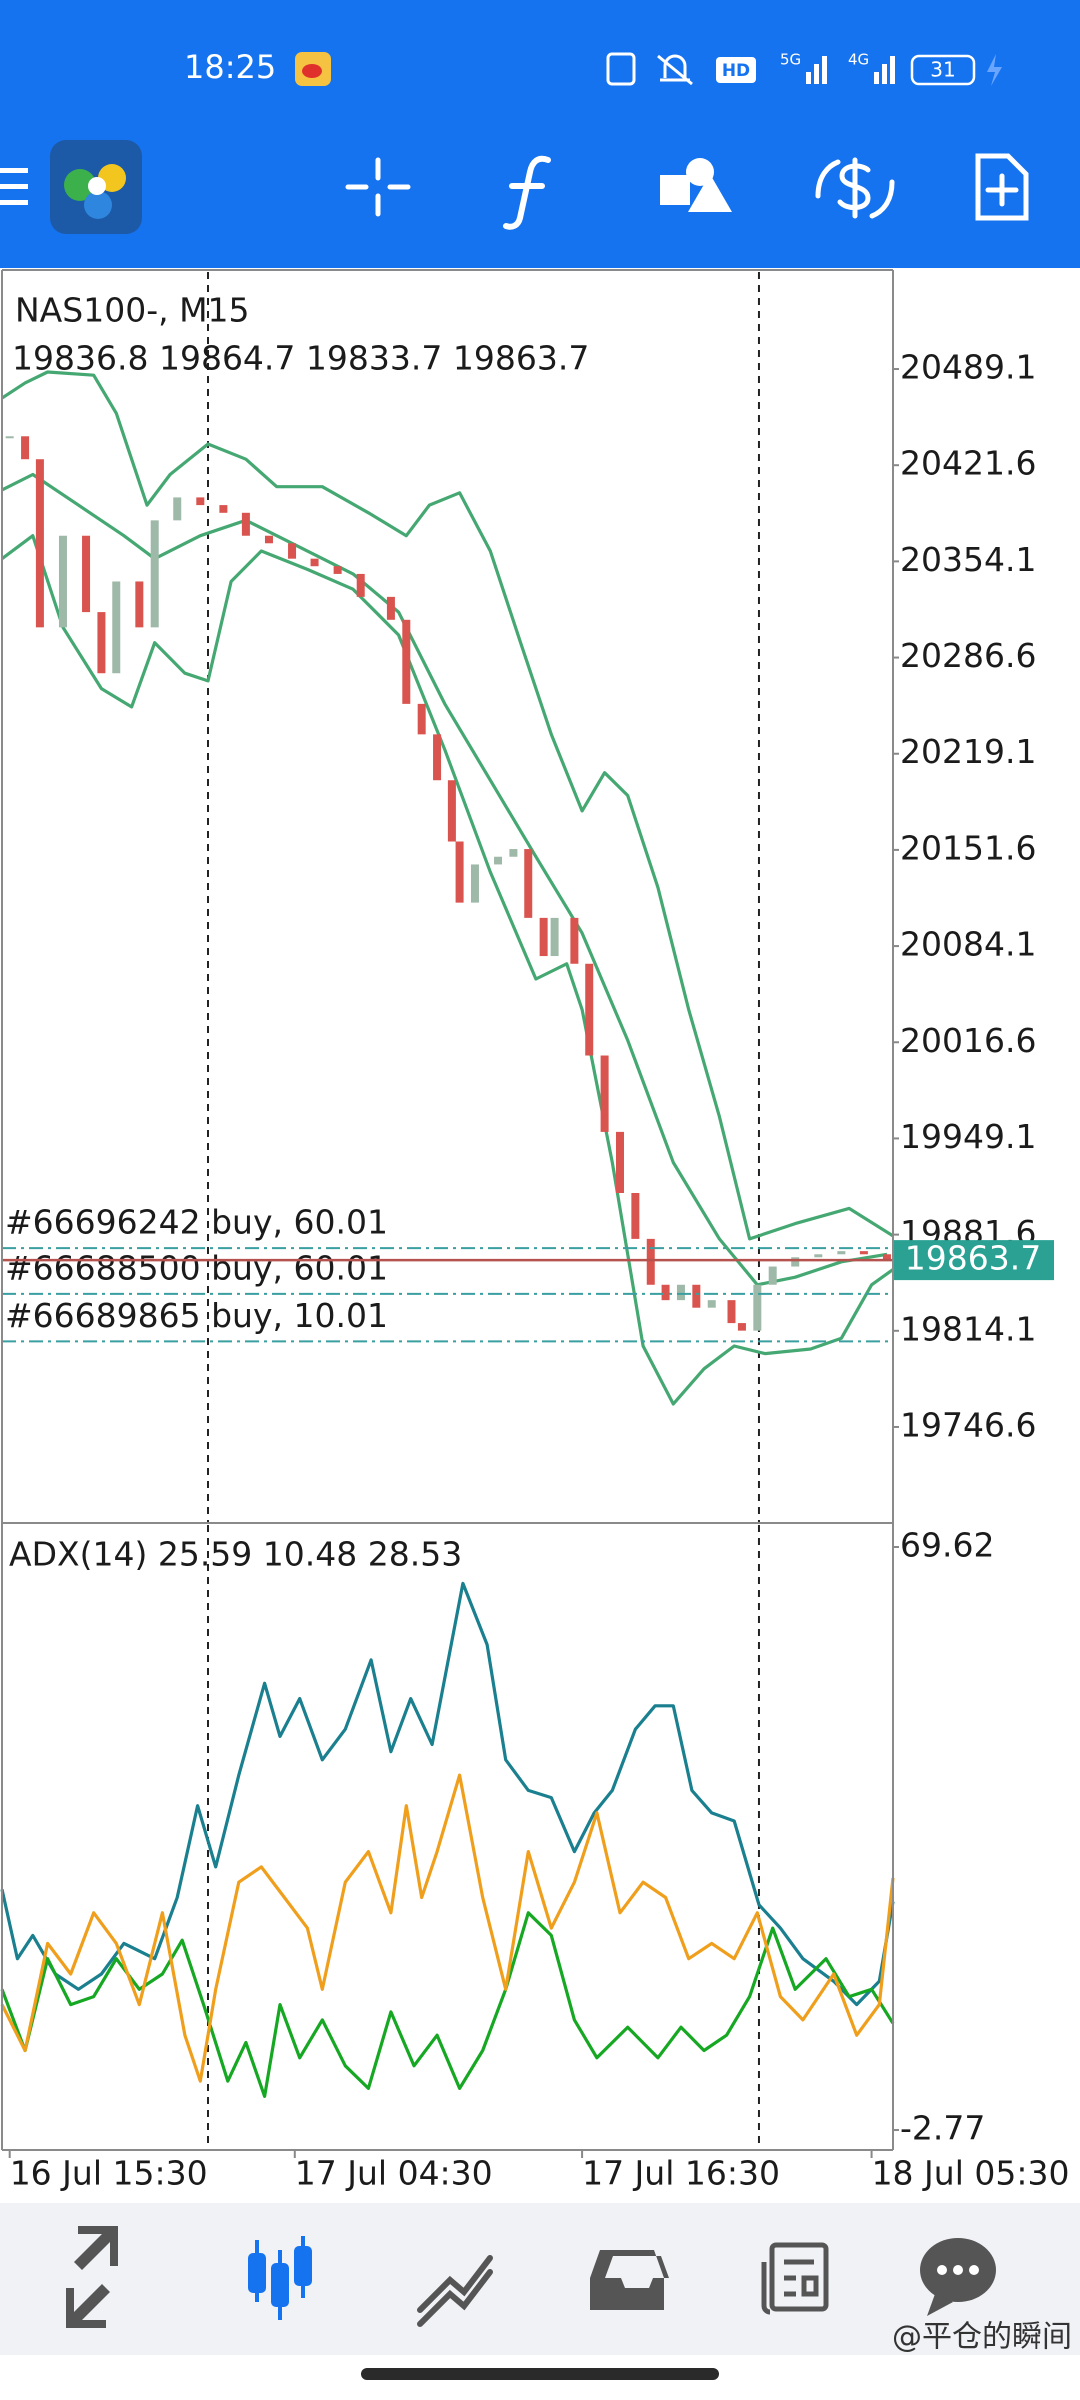 The width and height of the screenshot is (1080, 2400). What do you see at coordinates (971, 2173) in the screenshot?
I see `x-tick-label: 18 Jul 05:30` at bounding box center [971, 2173].